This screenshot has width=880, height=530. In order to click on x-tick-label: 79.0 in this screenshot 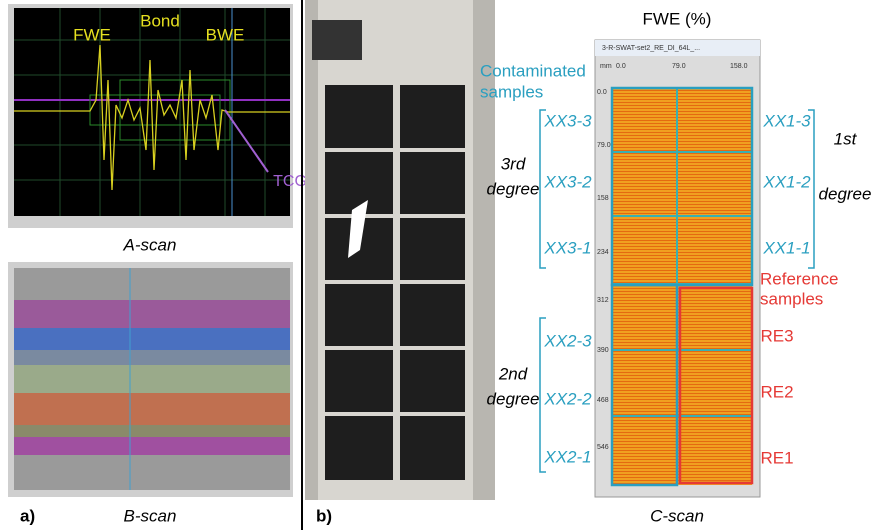, I will do `click(679, 66)`.